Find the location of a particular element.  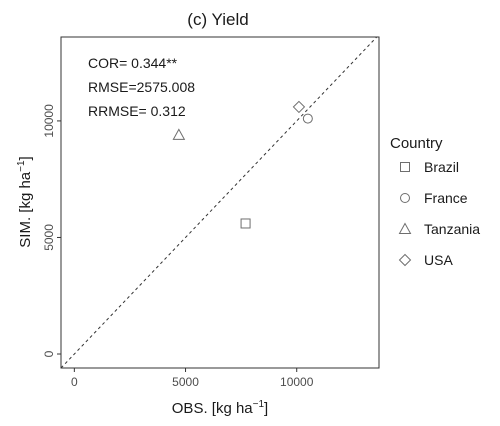

legend-key-triangle is located at coordinates (405, 228).